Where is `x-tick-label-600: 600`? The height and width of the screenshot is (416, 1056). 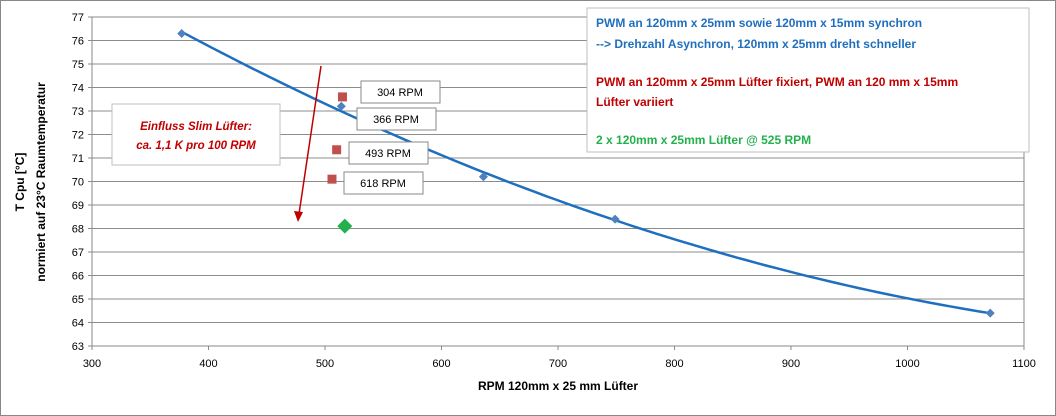
x-tick-label-600: 600 is located at coordinates (441, 364).